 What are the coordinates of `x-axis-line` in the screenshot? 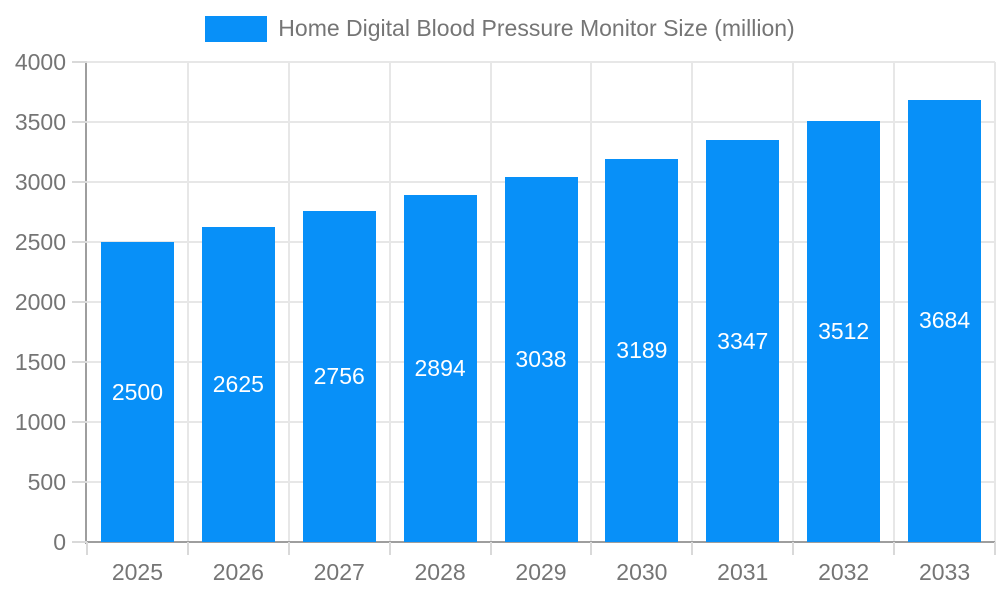 It's located at (540, 542).